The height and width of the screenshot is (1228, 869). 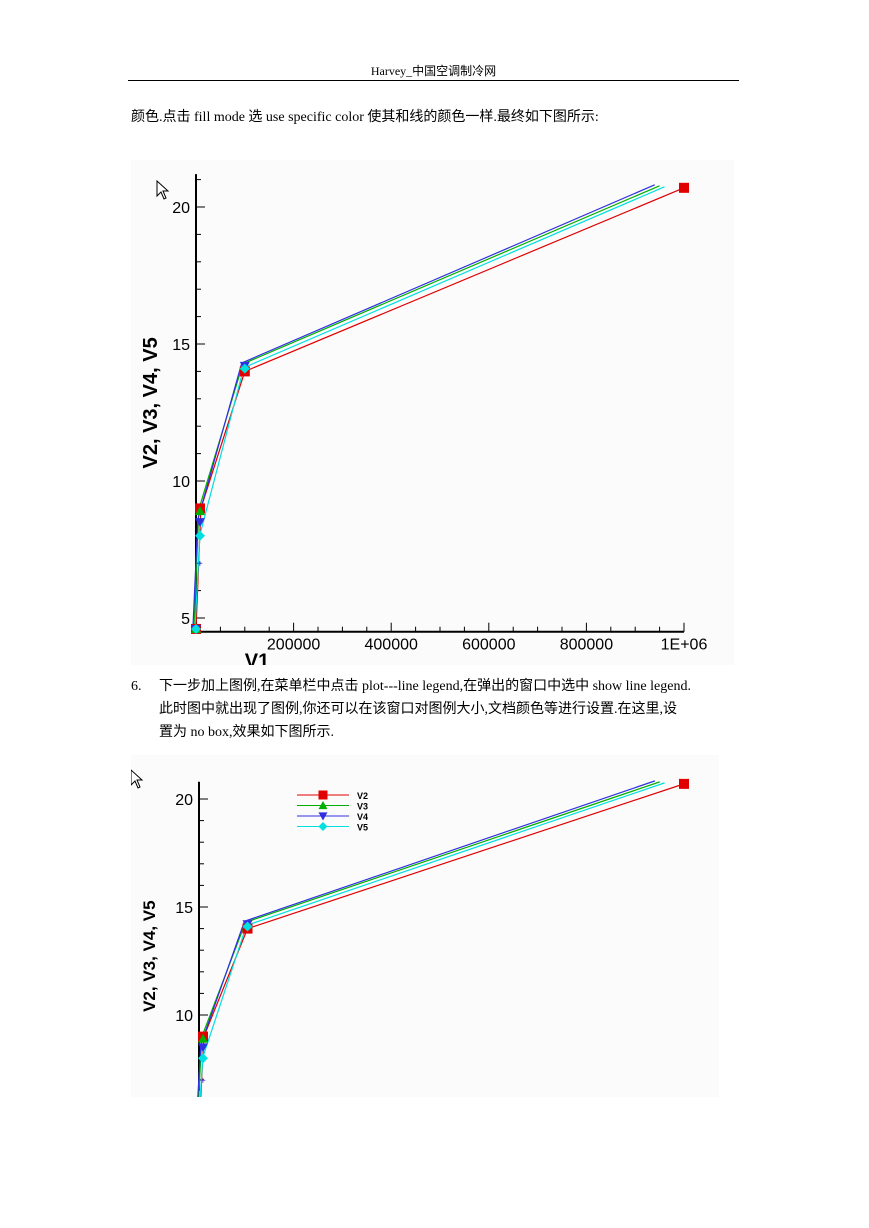 What do you see at coordinates (257, 658) in the screenshot?
I see `x-axis-title: V1` at bounding box center [257, 658].